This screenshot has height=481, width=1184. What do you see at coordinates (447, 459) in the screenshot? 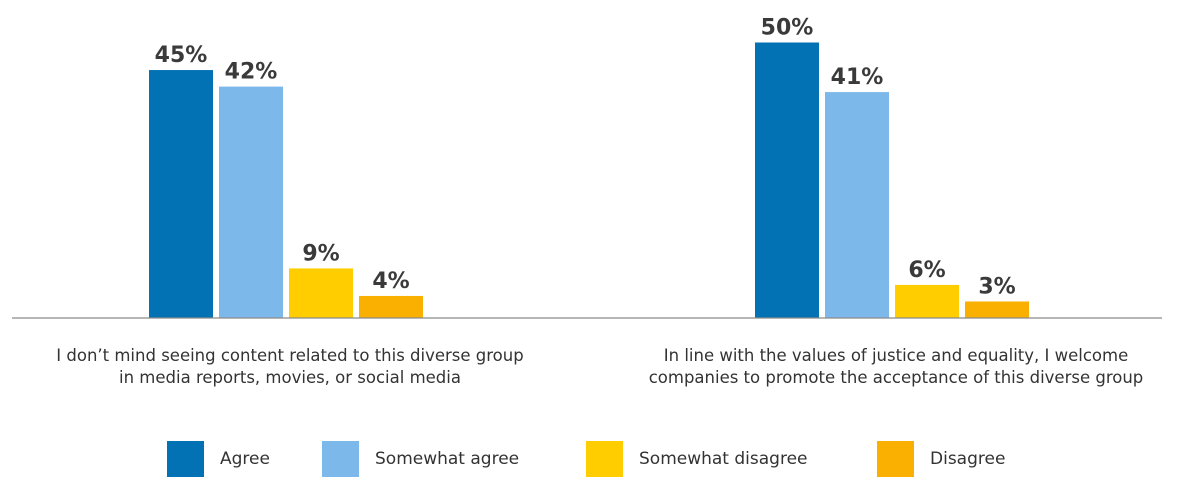
I see `legend-label: Somewhat agree` at bounding box center [447, 459].